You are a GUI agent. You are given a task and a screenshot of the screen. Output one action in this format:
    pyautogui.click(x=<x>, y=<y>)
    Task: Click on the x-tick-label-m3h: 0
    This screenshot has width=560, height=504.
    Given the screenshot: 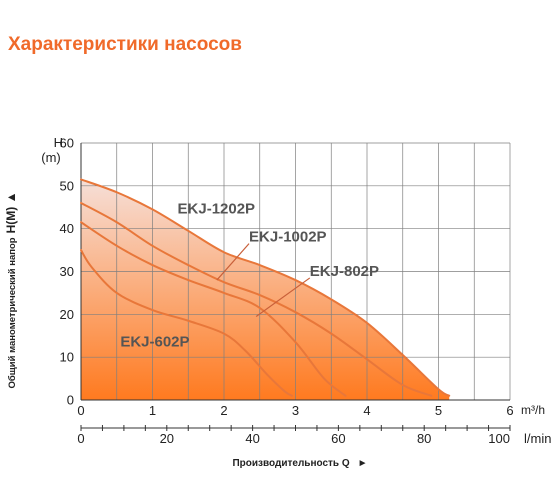 What is the action you would take?
    pyautogui.click(x=80, y=410)
    